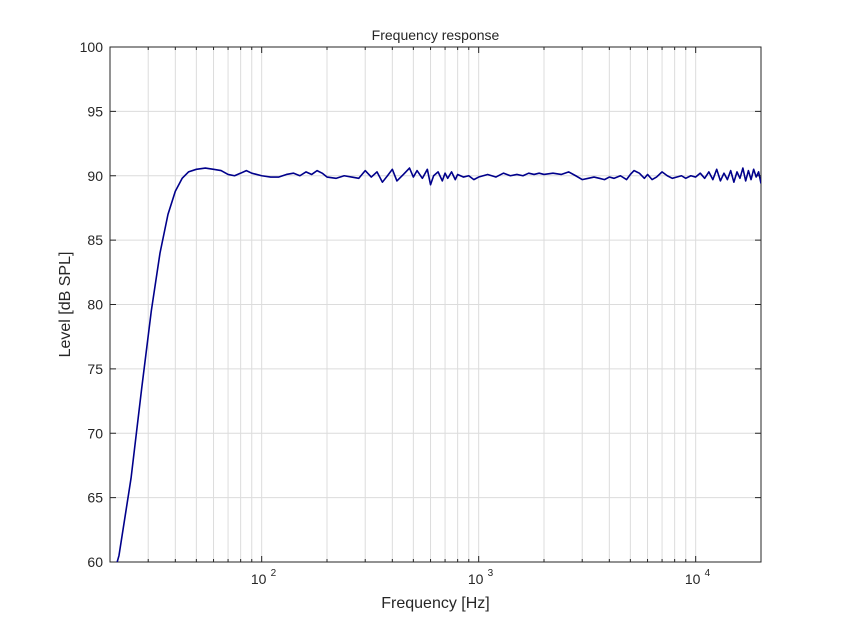 This screenshot has width=841, height=631. Describe the element at coordinates (708, 573) in the screenshot. I see `x-tick-label-exponent: 4` at that location.